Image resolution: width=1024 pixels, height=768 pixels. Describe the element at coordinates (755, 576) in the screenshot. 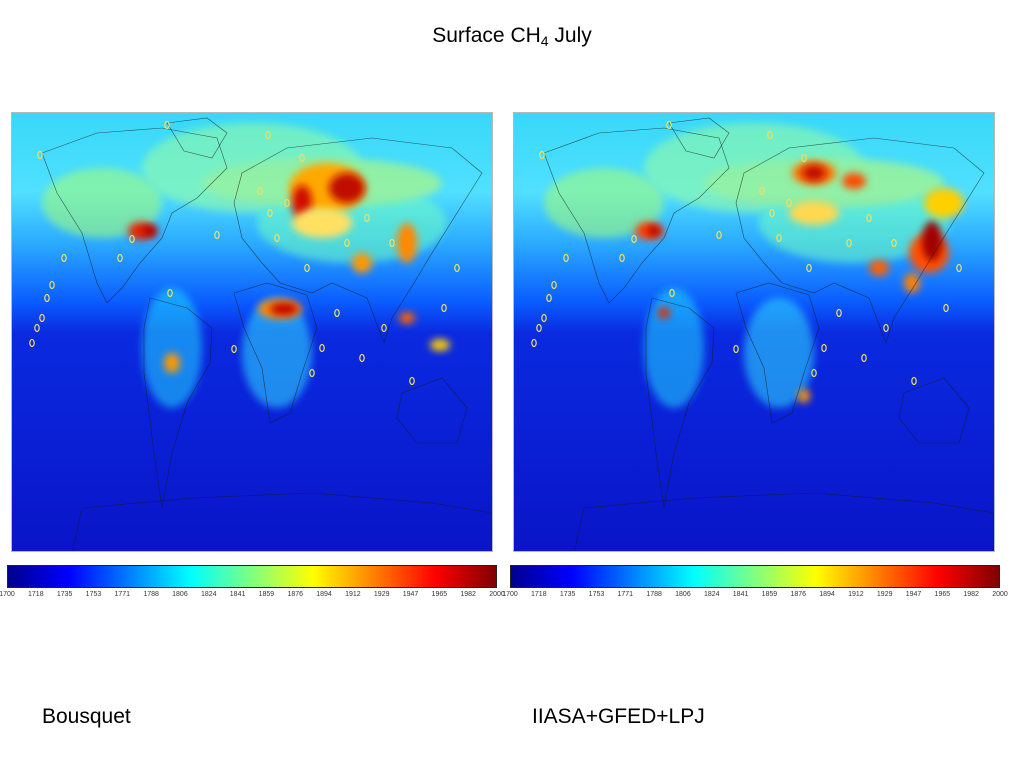

I see `colorbar-right` at that location.